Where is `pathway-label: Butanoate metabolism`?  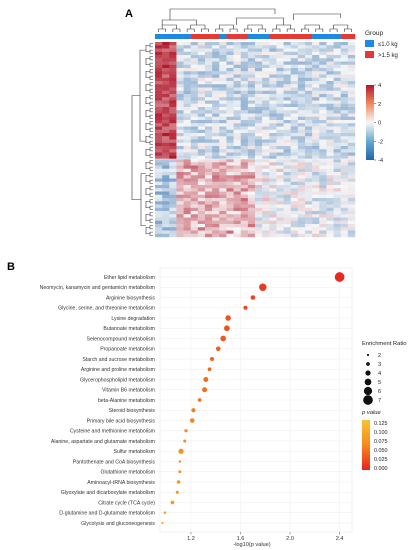 pathway-label: Butanoate metabolism is located at coordinates (129, 329).